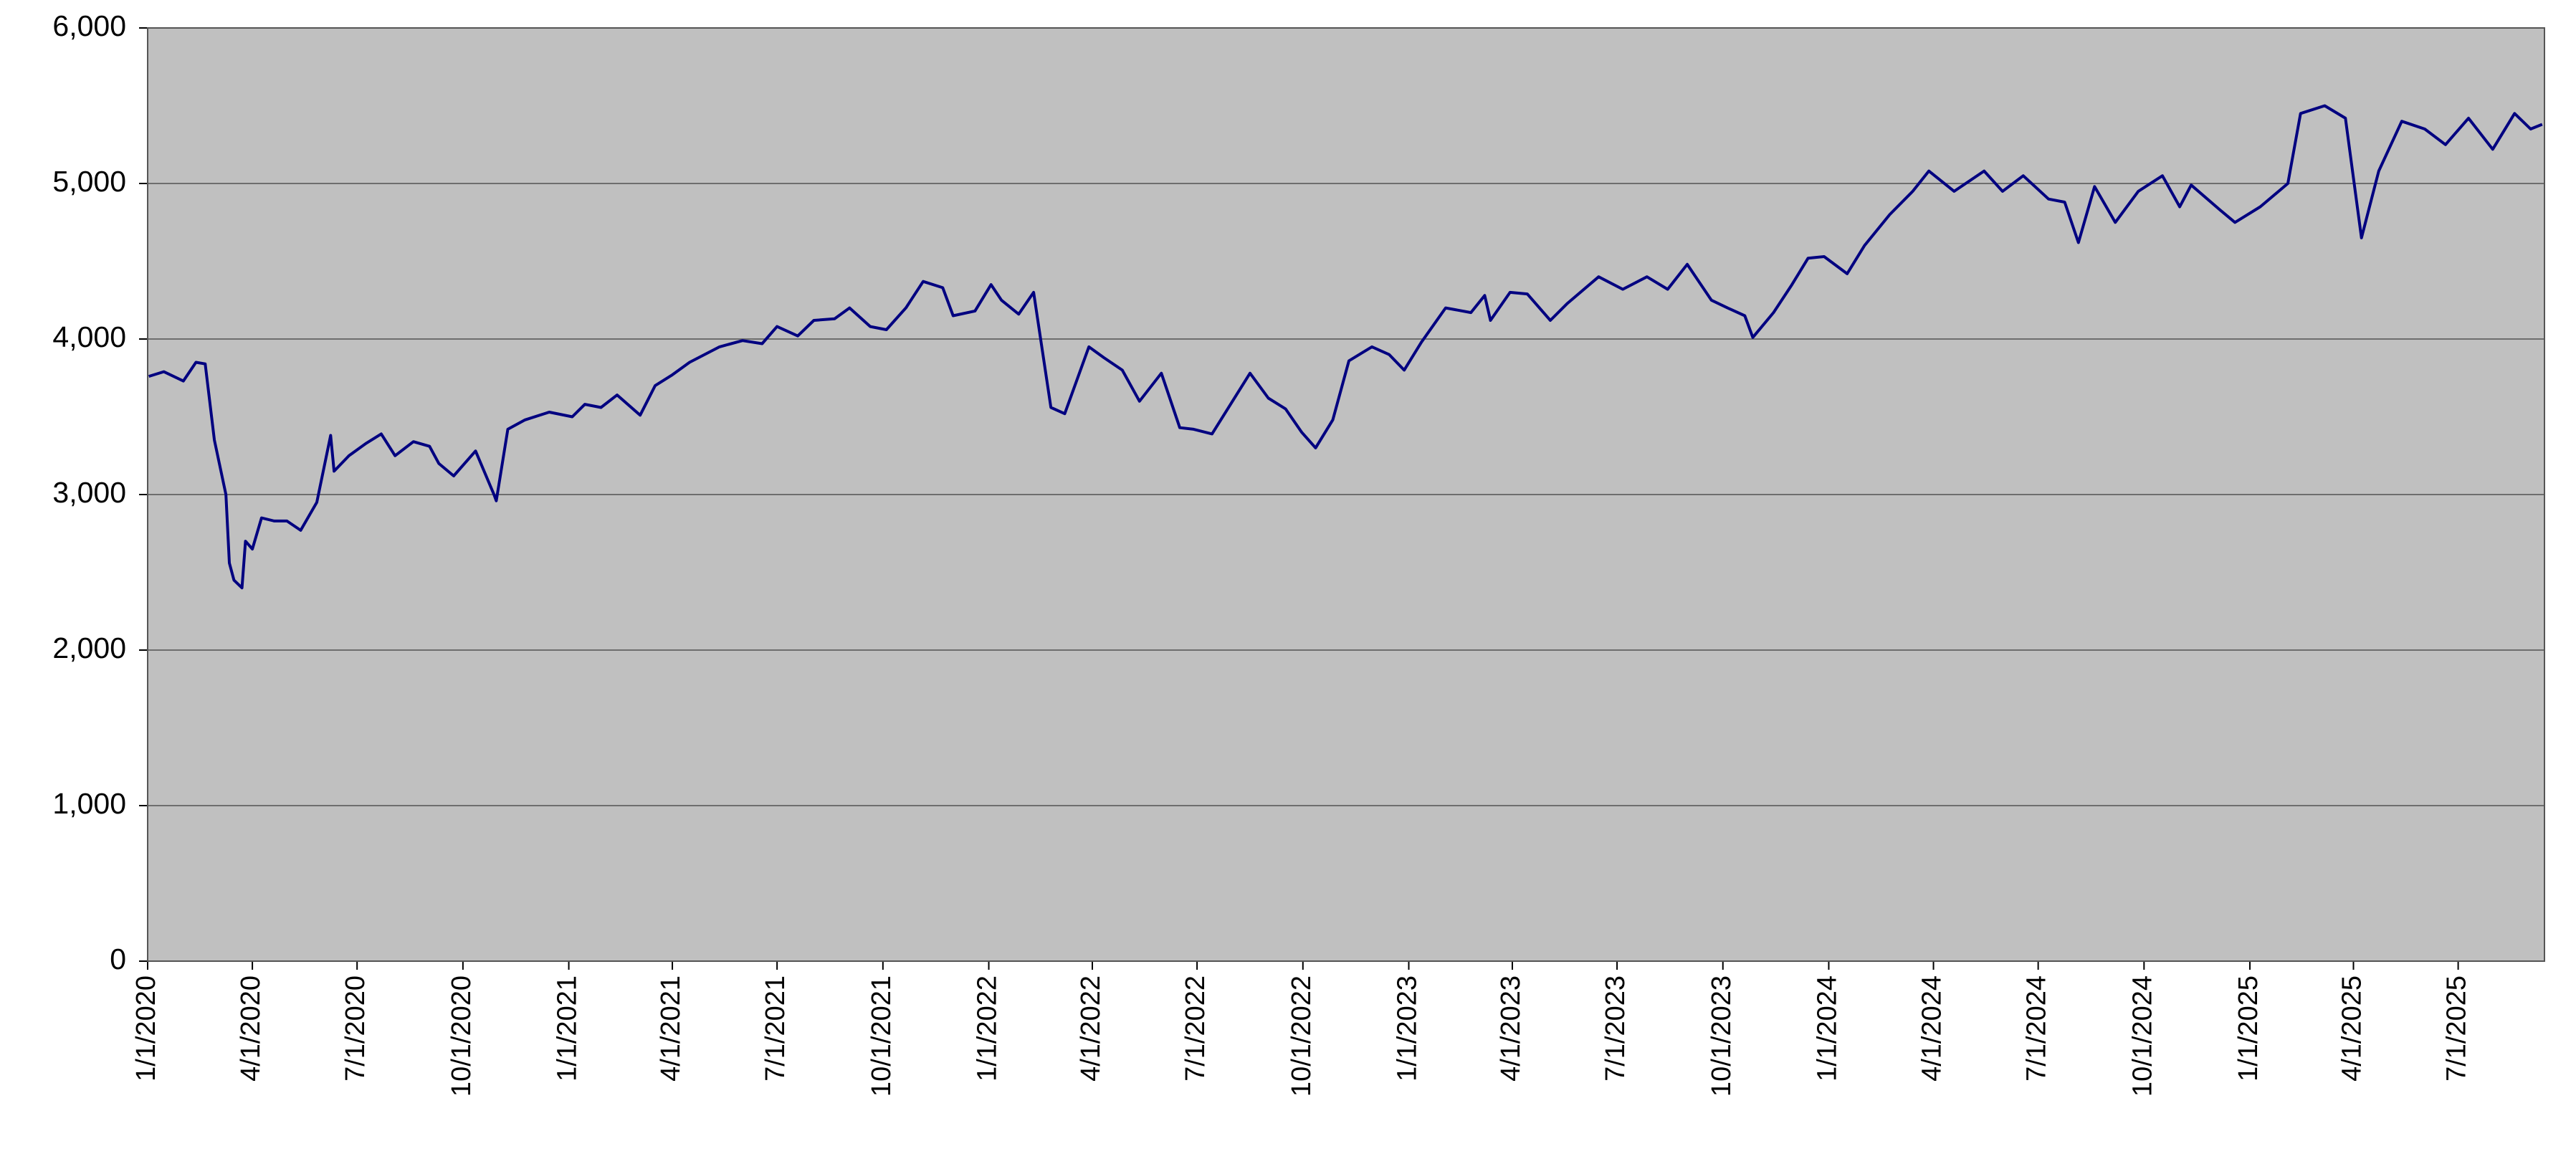  I want to click on x-tick-label: 7/1/2021, so click(775, 1028).